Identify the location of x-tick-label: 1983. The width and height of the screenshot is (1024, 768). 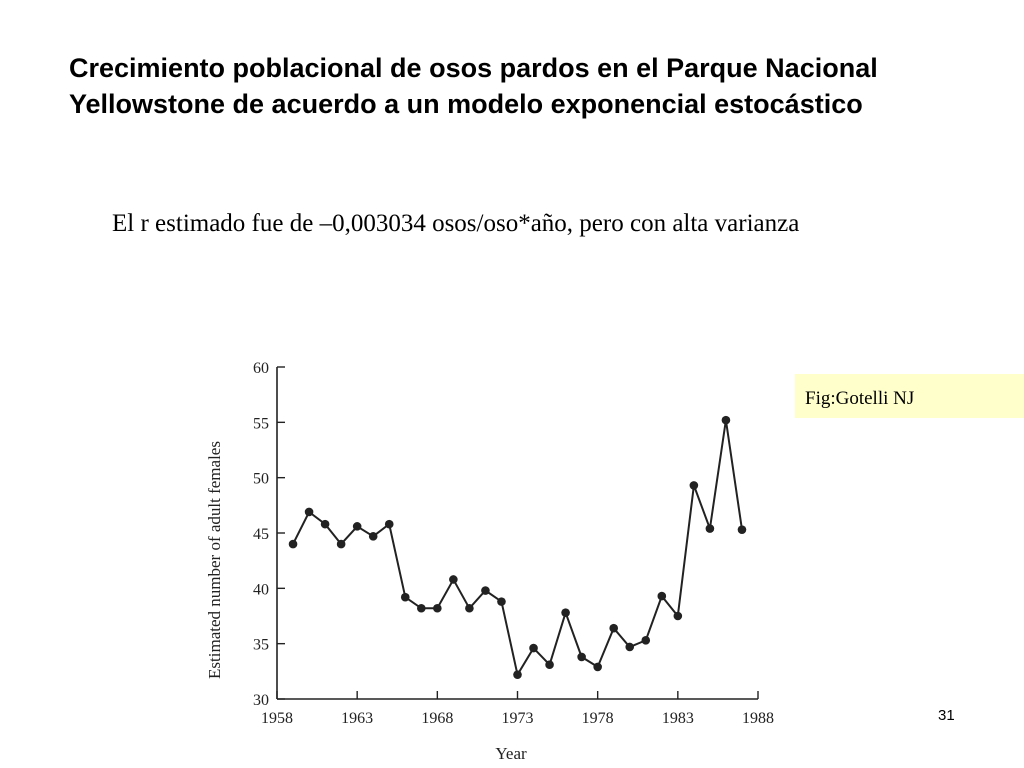
(678, 718).